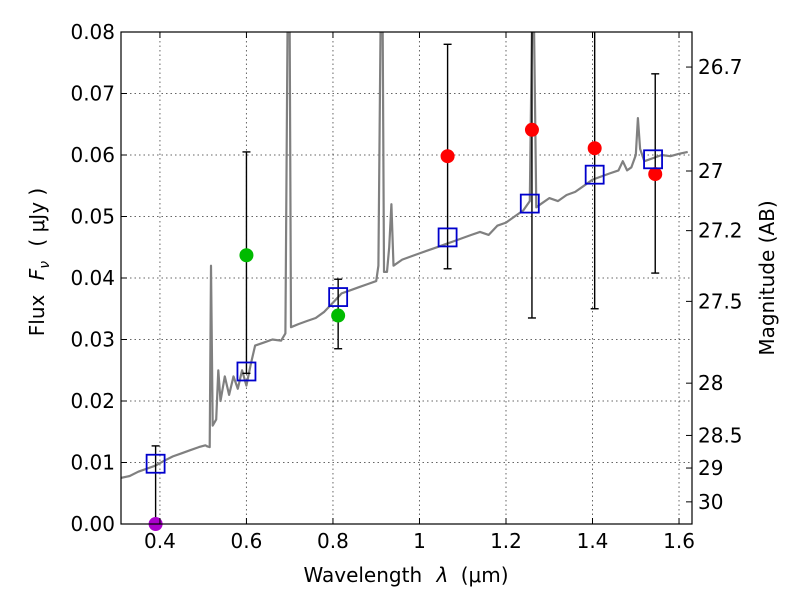 The height and width of the screenshot is (600, 800). What do you see at coordinates (247, 541) in the screenshot?
I see `x-tick-label: 0.6` at bounding box center [247, 541].